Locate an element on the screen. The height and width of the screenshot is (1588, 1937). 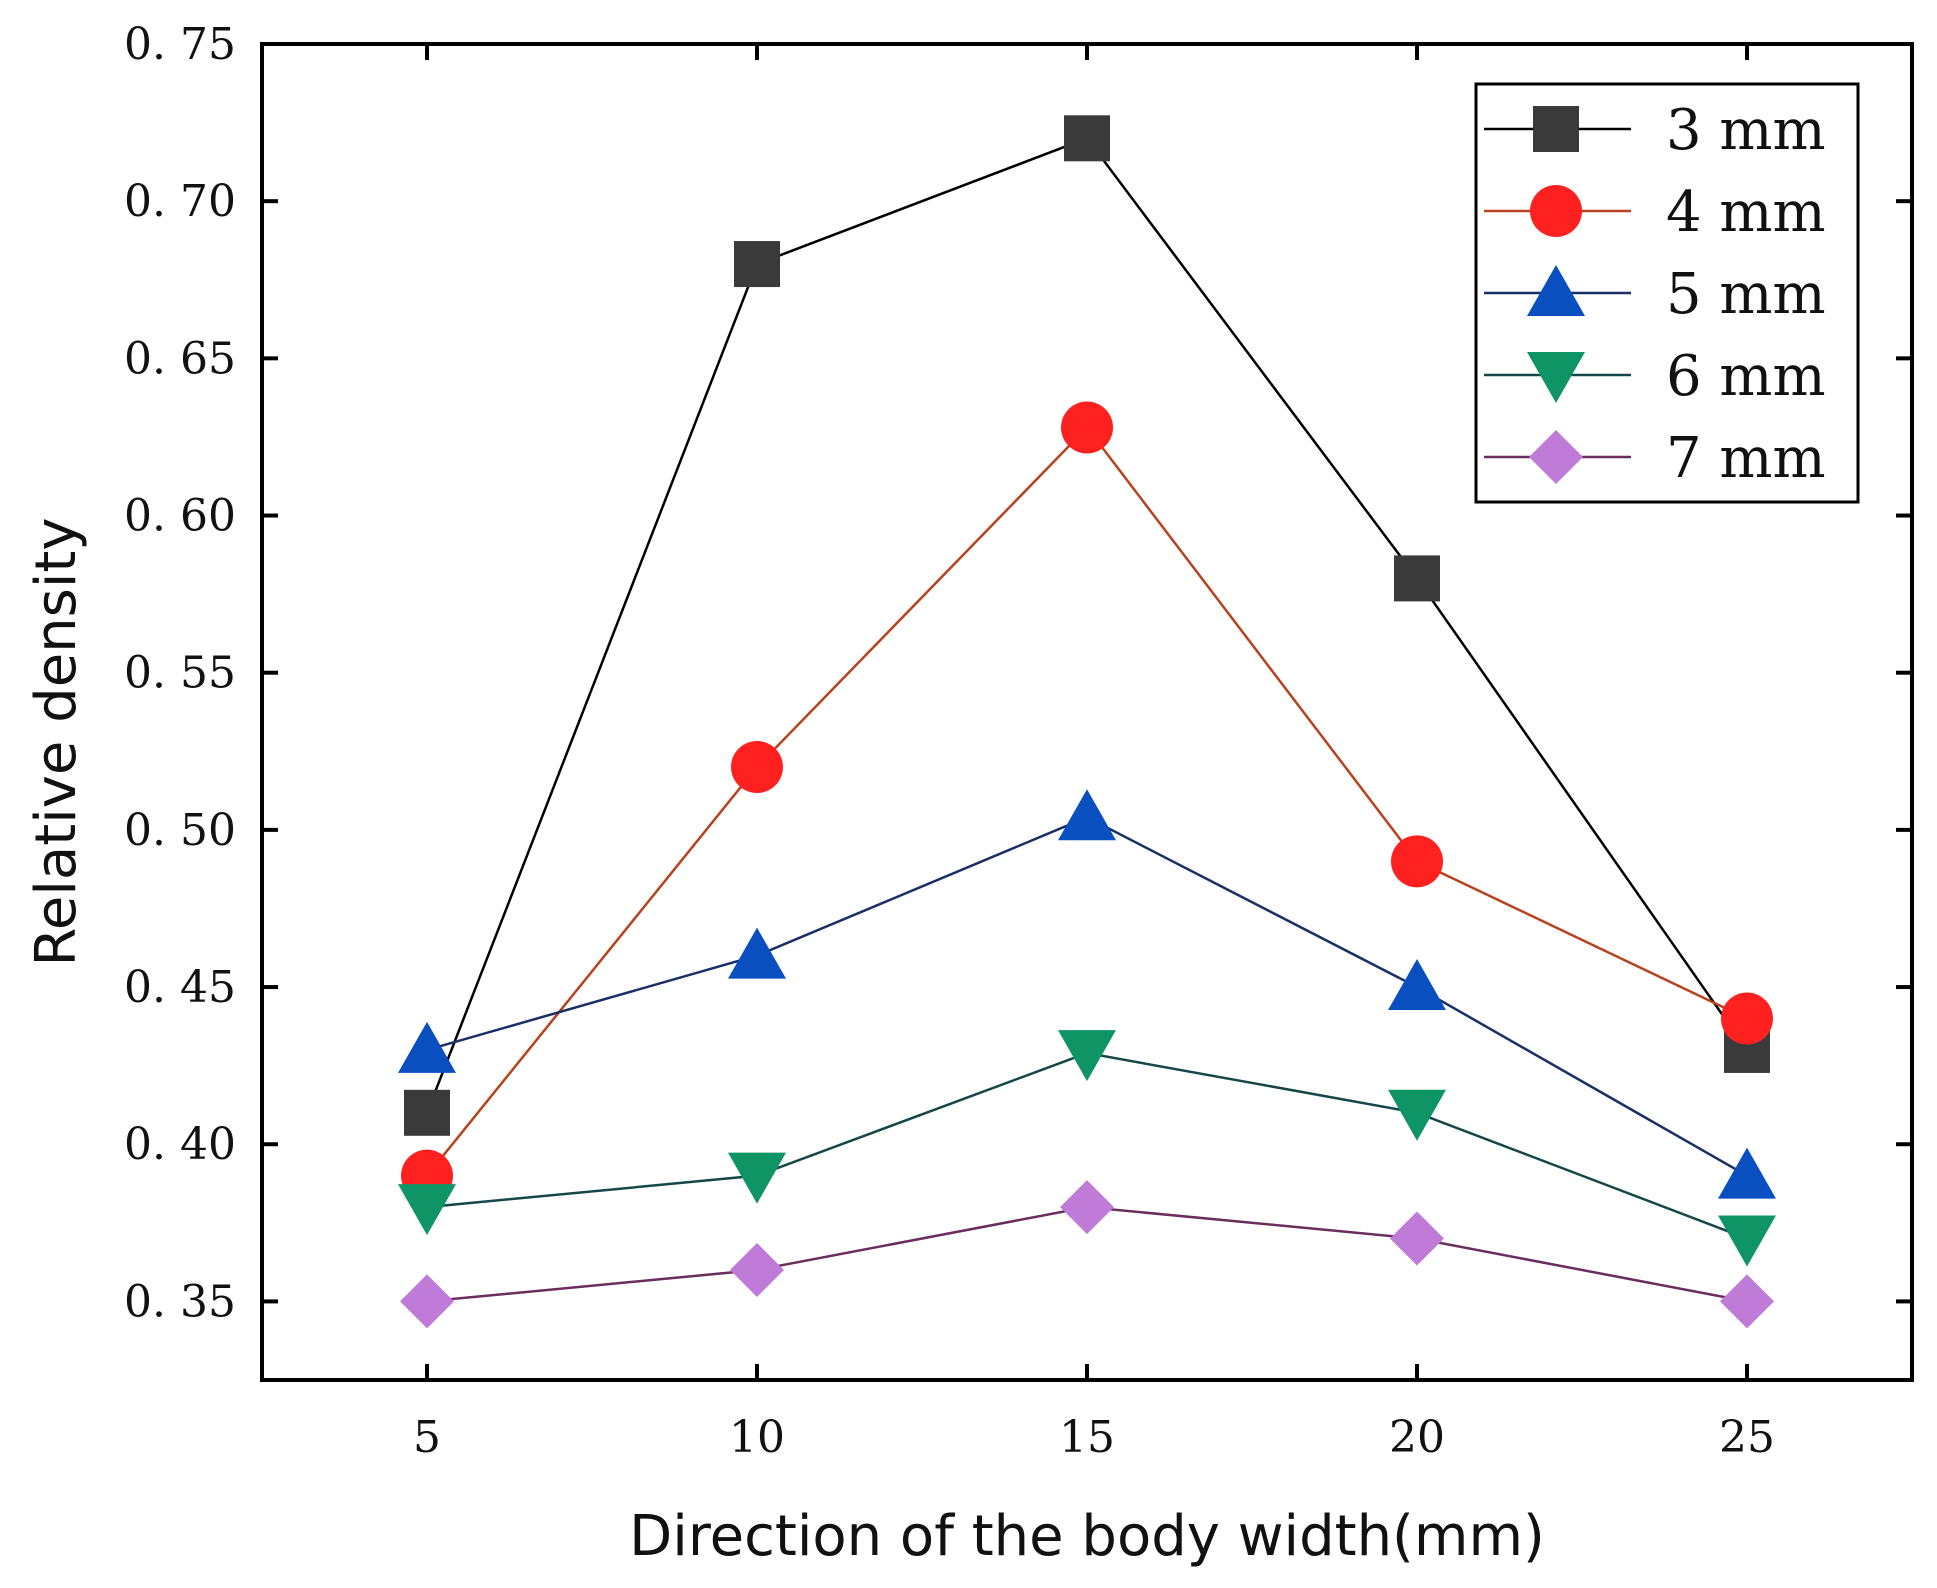
legend-label: 7 mm is located at coordinates (1746, 458).